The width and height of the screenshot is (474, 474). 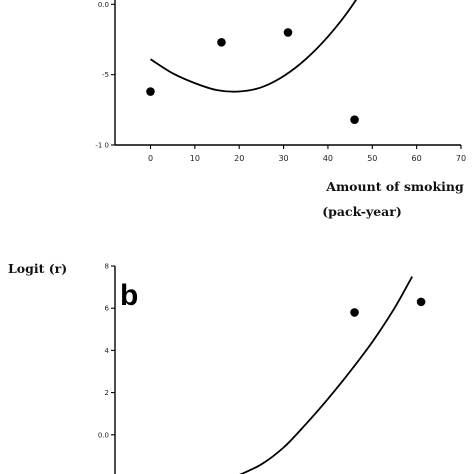 I want to click on y-tick-label: 6, so click(x=107, y=309).